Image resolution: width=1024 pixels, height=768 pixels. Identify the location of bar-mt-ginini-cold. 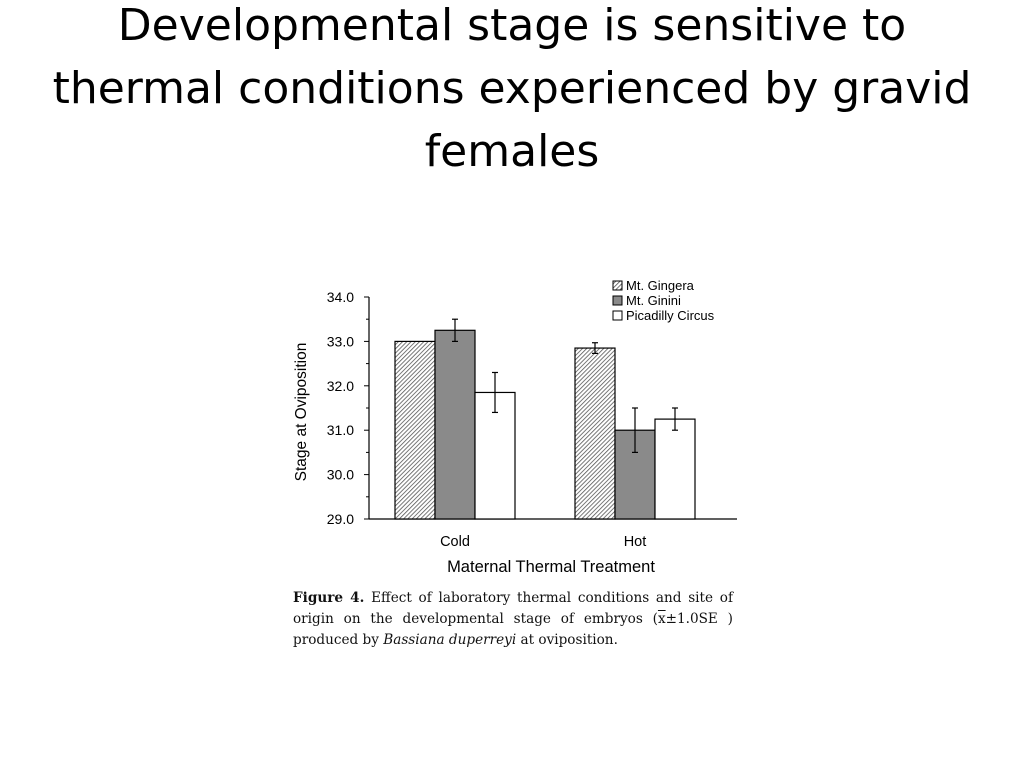
(455, 424).